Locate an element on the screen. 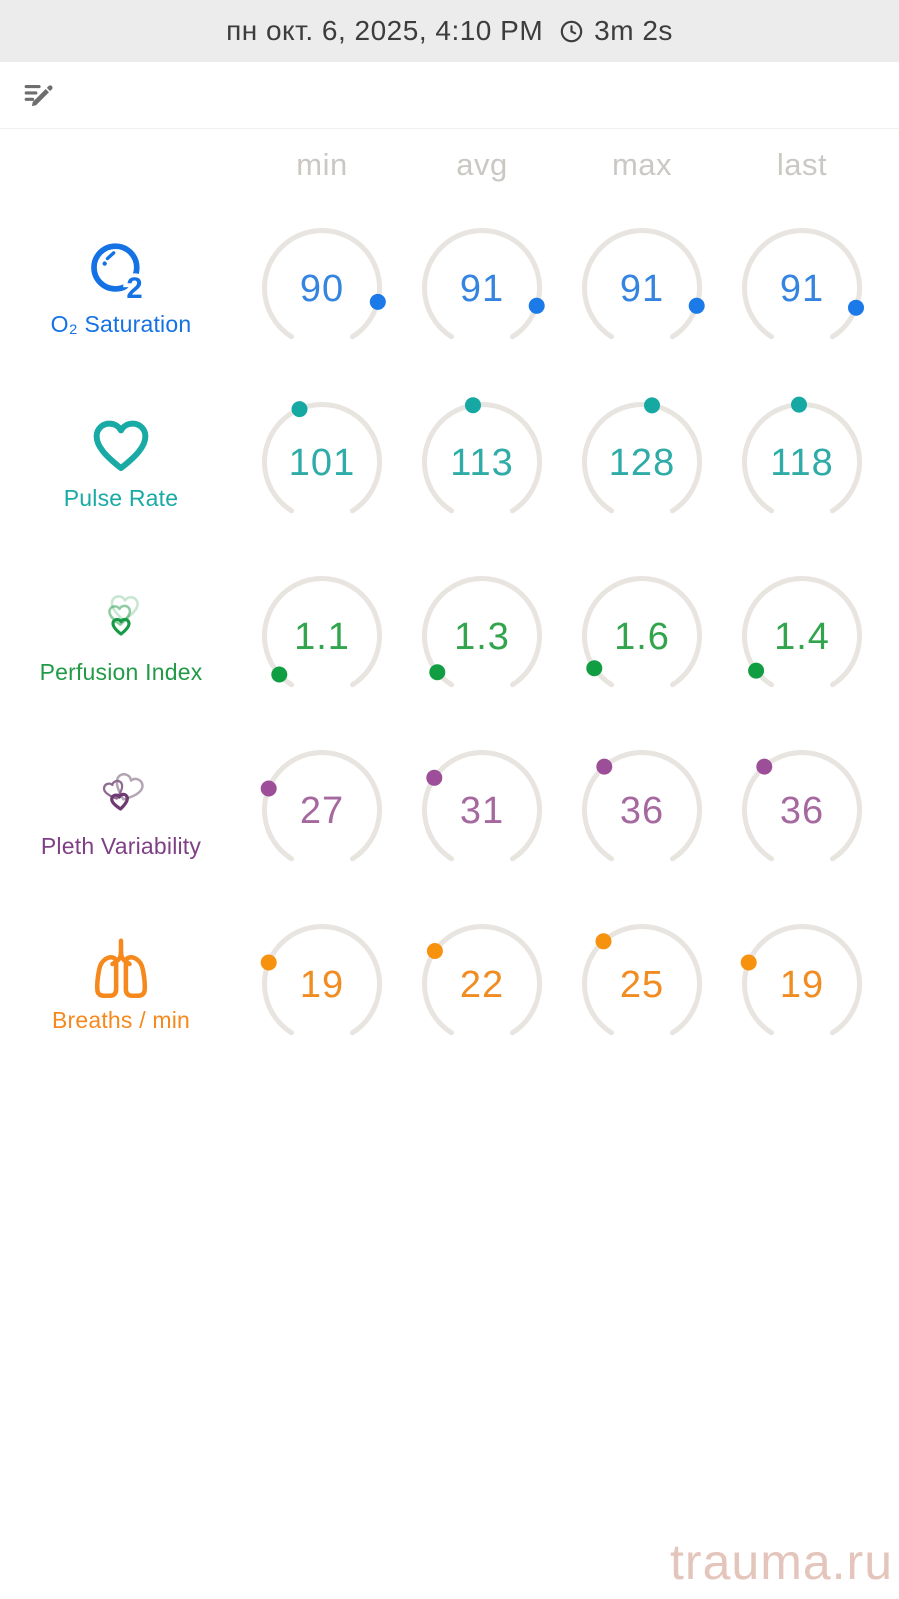 This screenshot has width=899, height=1599. metric-name: Perfusion Index is located at coordinates (121, 672).